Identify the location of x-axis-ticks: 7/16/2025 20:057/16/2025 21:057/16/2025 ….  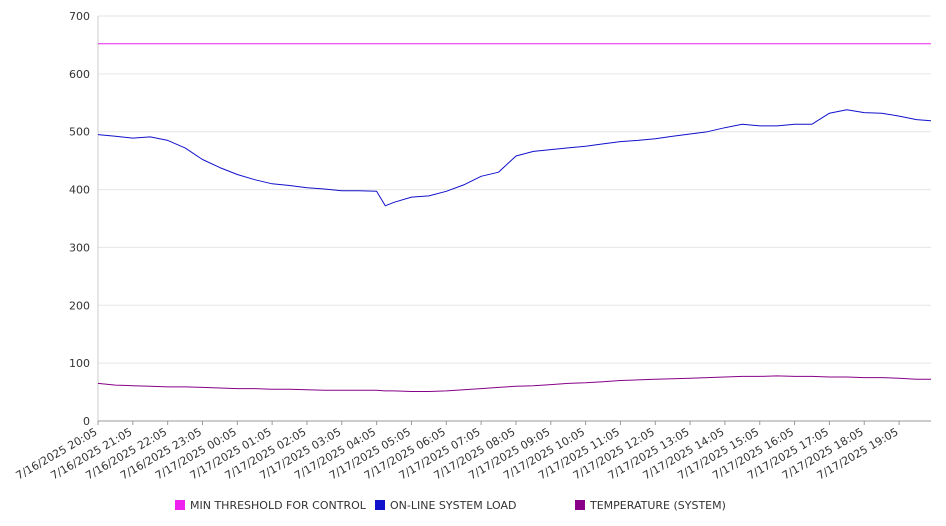
(457, 451).